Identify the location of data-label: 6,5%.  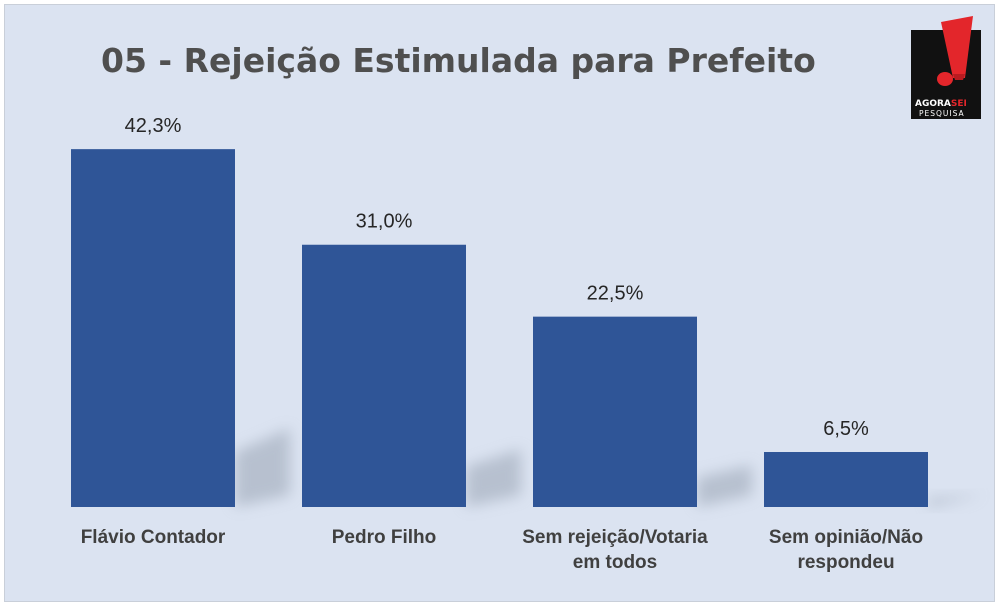
(846, 429).